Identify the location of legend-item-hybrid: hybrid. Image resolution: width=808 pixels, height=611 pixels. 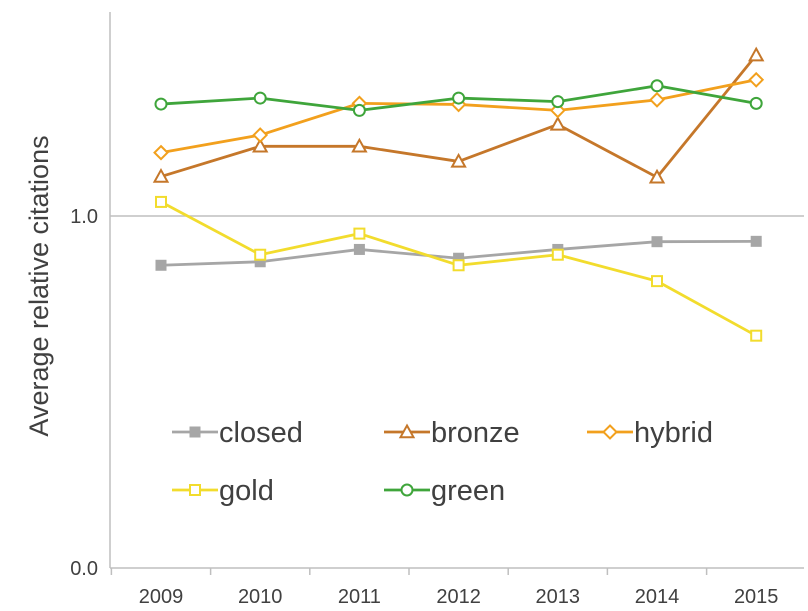
(650, 433).